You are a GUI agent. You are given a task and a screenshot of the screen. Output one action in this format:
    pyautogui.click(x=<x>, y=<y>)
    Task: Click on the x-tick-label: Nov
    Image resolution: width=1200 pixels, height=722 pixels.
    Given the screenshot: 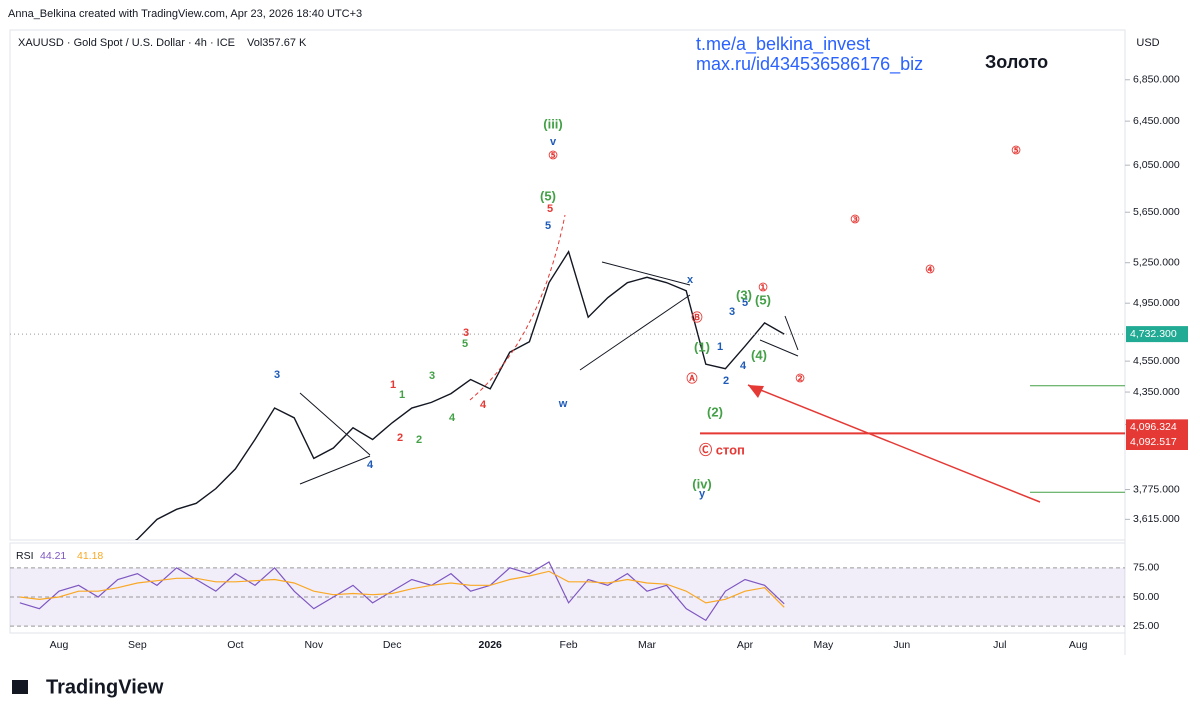 What is the action you would take?
    pyautogui.click(x=313, y=645)
    